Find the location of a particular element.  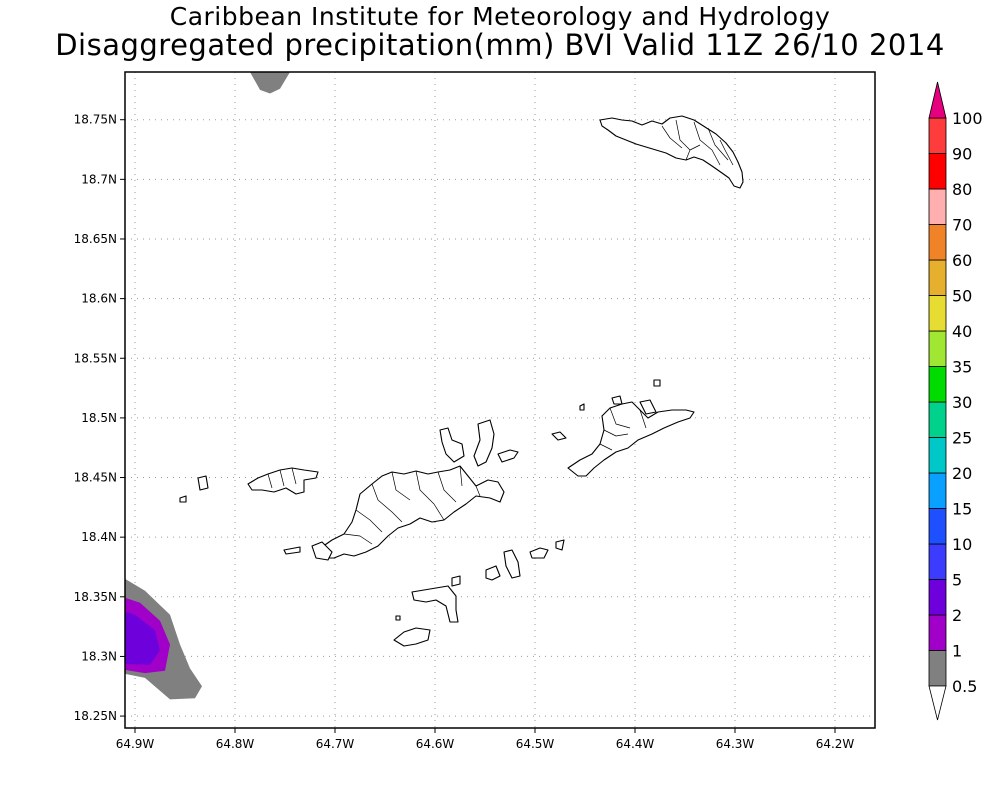

x-tick-label: 64.8W is located at coordinates (235, 744).